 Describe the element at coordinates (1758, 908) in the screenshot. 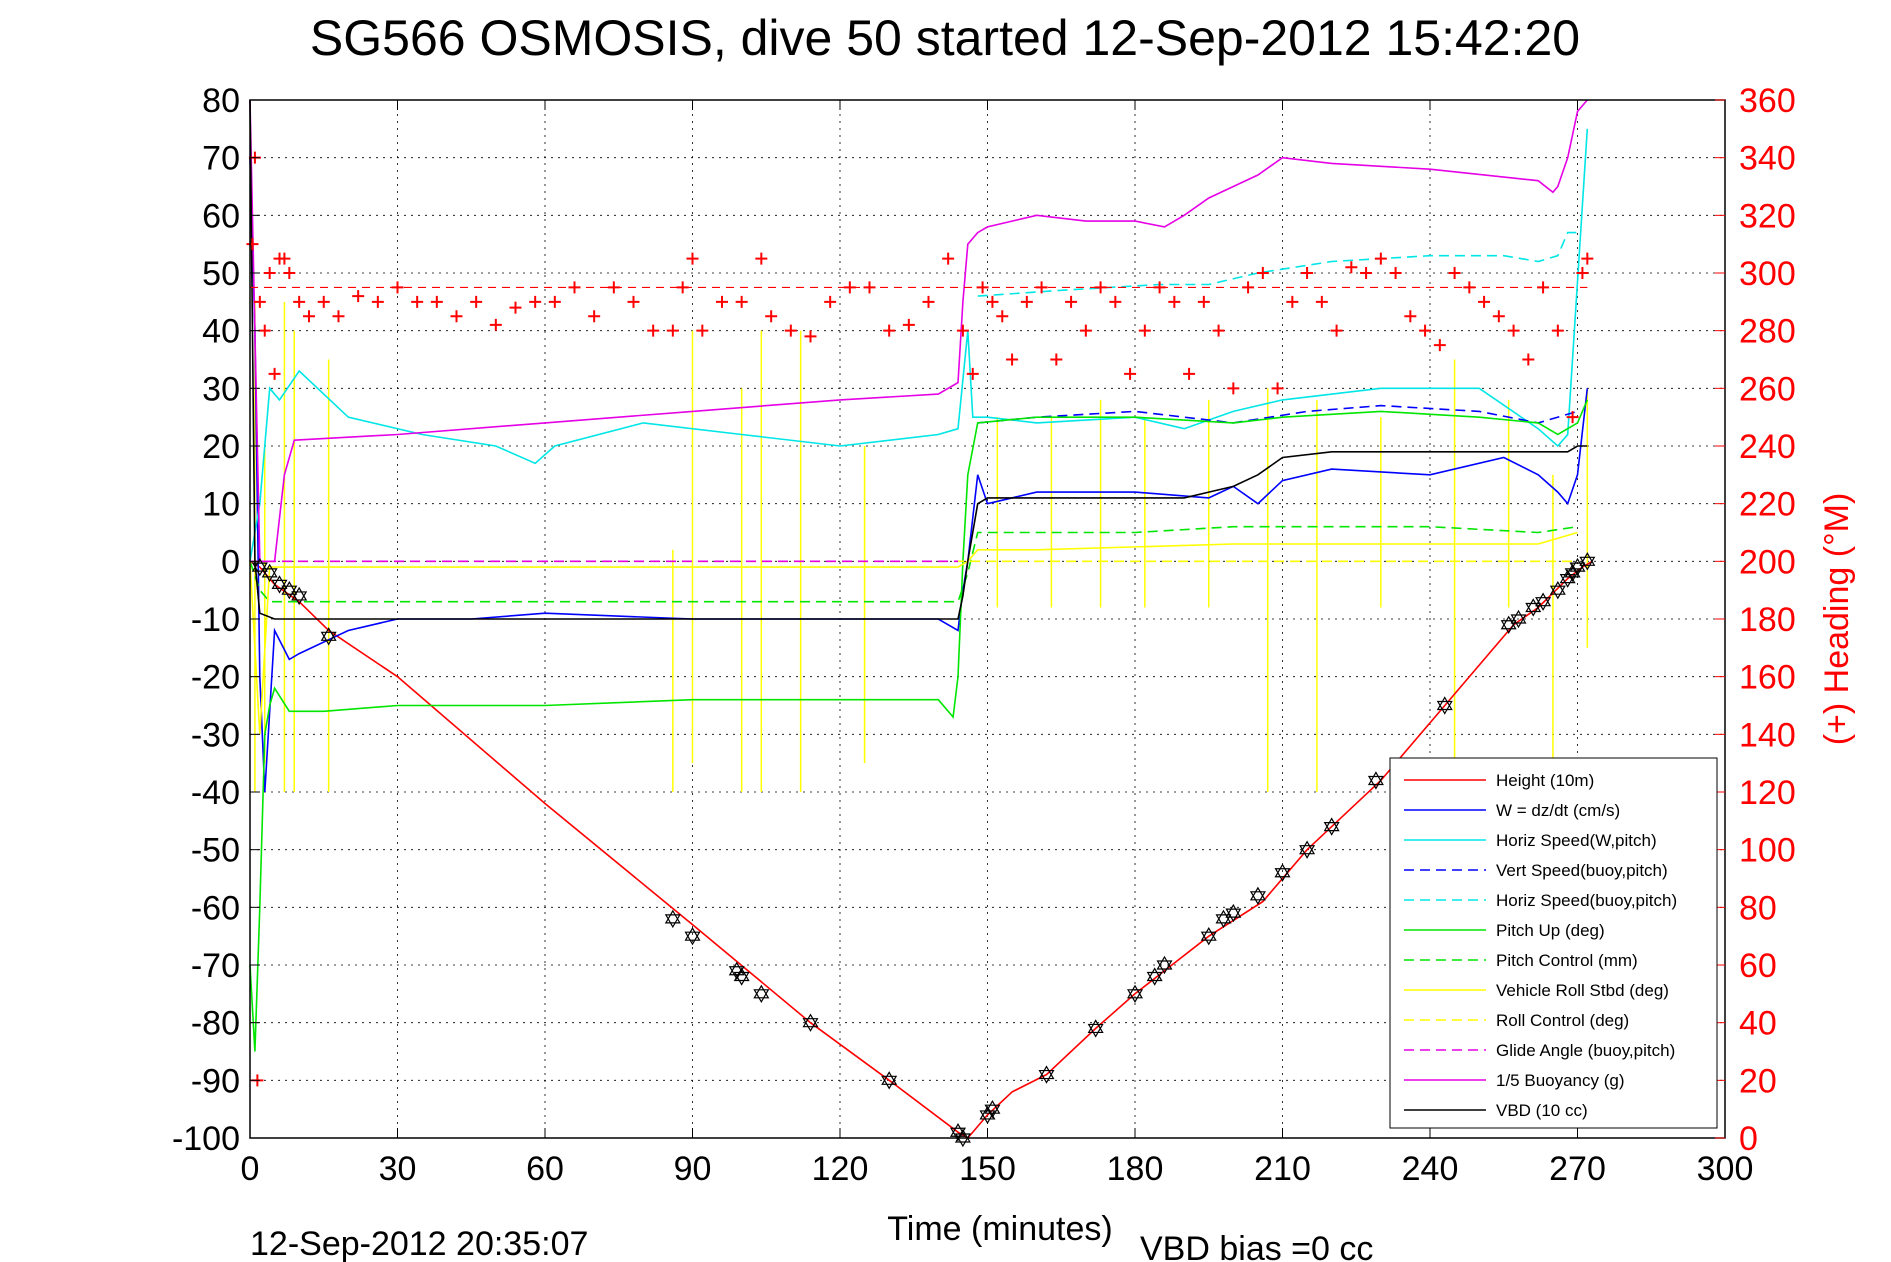

I see `y2-tick-label: 80` at that location.